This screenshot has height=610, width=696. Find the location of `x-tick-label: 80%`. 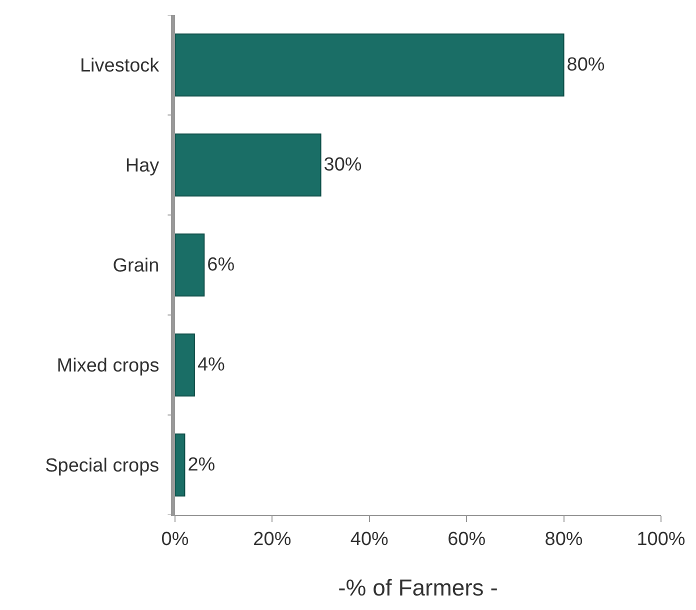

x-tick-label: 80% is located at coordinates (563, 539).